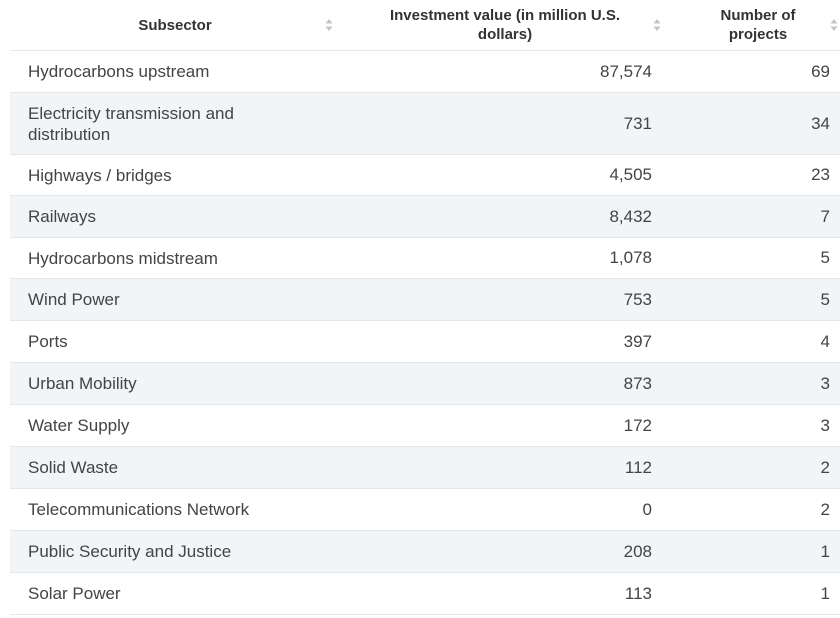 This screenshot has height=618, width=840. What do you see at coordinates (425, 426) in the screenshot?
I see `table-row: Water Supply 172 3` at bounding box center [425, 426].